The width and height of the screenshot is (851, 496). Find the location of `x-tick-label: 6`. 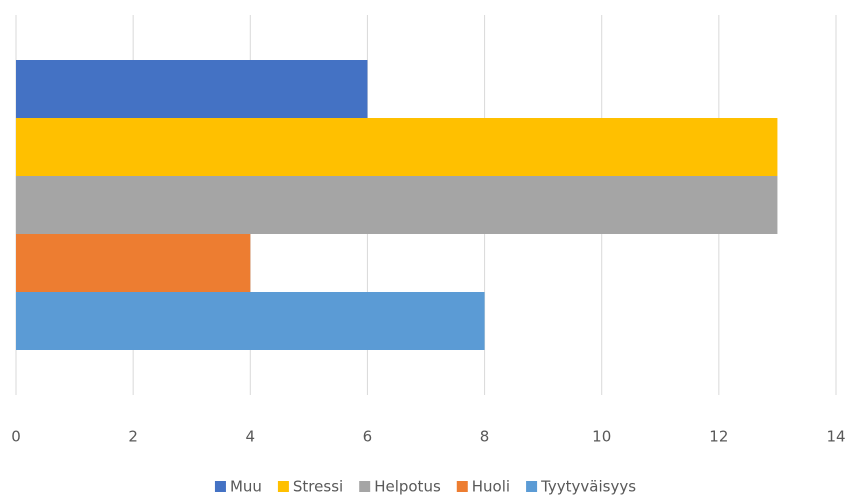

x-tick-label: 6 is located at coordinates (368, 437).